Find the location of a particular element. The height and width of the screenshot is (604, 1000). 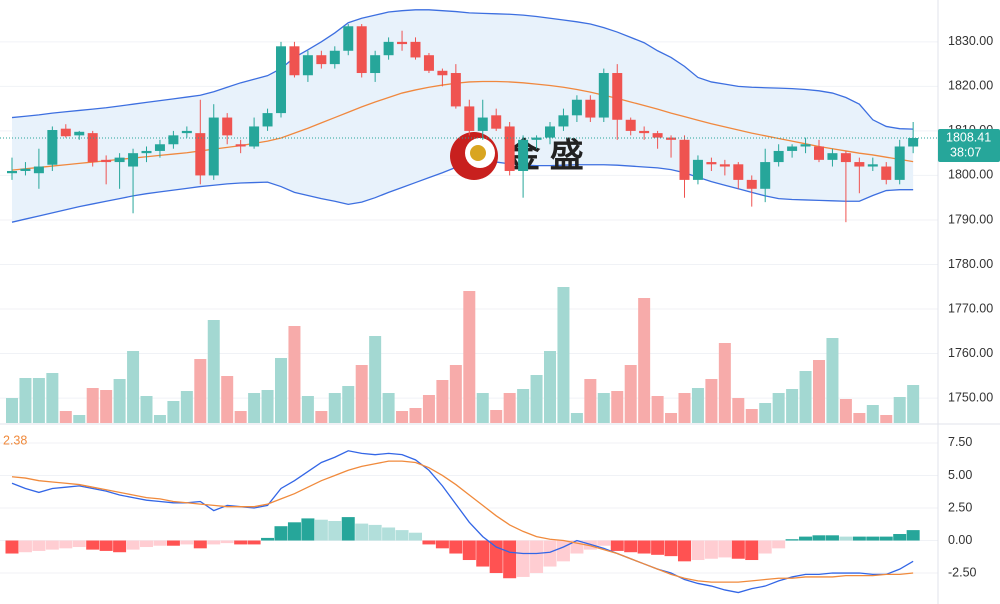

y-tick-label: 1770.00 is located at coordinates (970, 308).